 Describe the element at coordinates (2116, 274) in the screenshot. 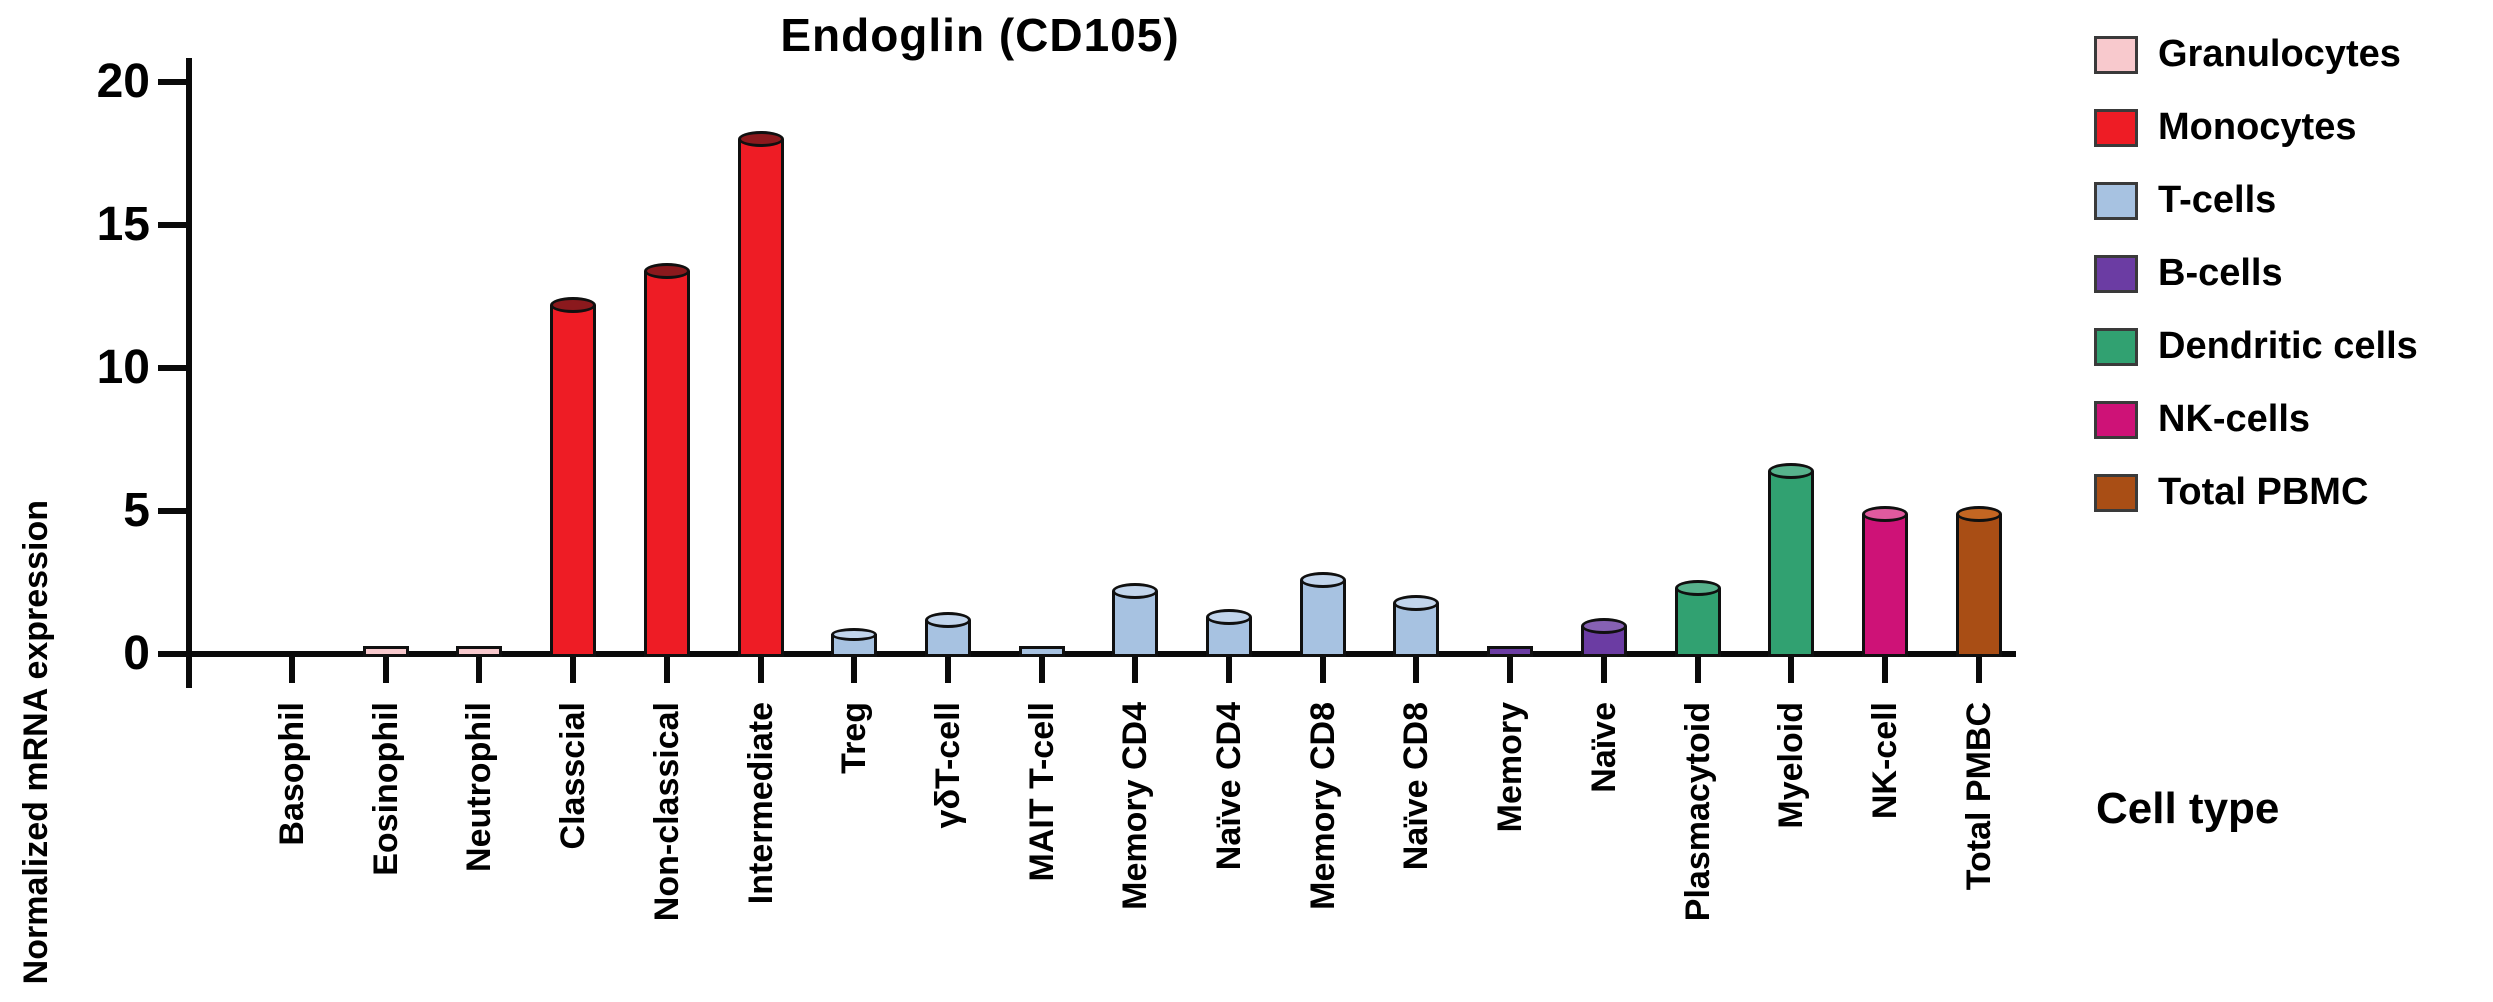

I see `legend-swatch-B-cells` at that location.